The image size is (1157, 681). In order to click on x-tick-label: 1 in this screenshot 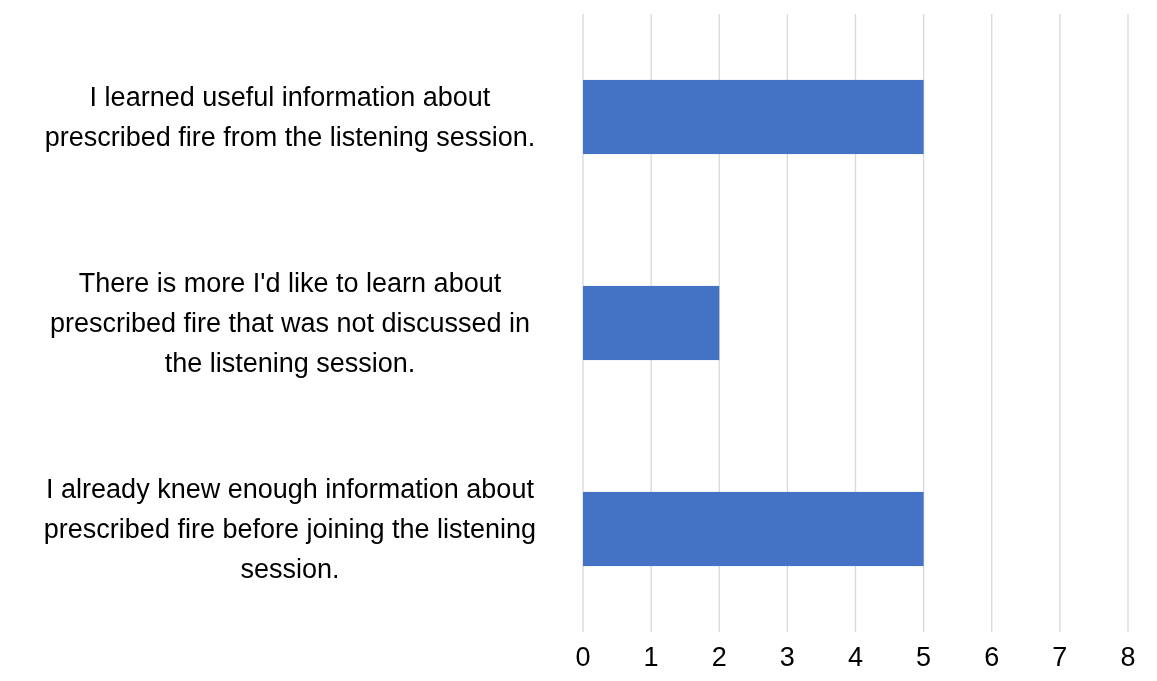, I will do `click(651, 657)`.